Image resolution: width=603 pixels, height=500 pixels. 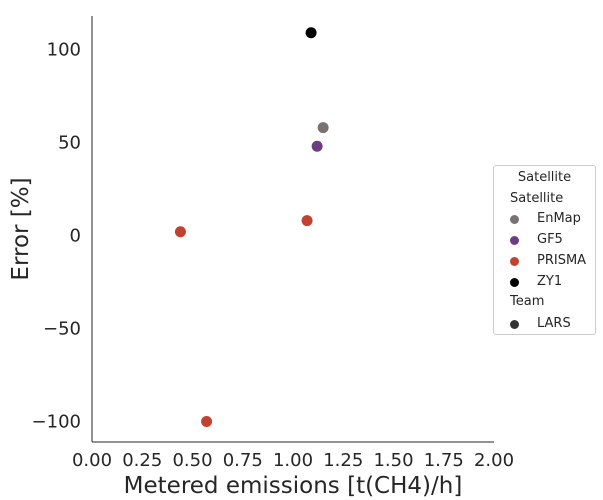 What do you see at coordinates (142, 460) in the screenshot?
I see `x-tick-label: 0.25` at bounding box center [142, 460].